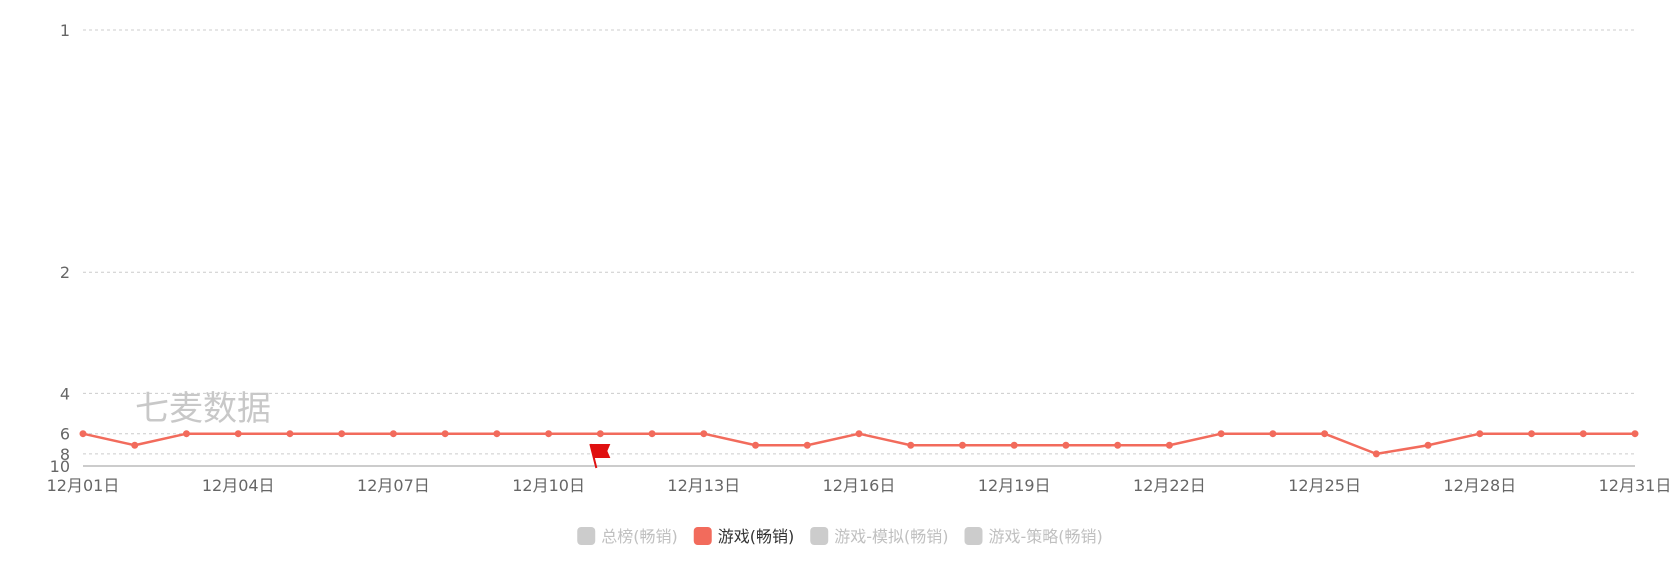  I want to click on marker-layer, so click(600, 456).